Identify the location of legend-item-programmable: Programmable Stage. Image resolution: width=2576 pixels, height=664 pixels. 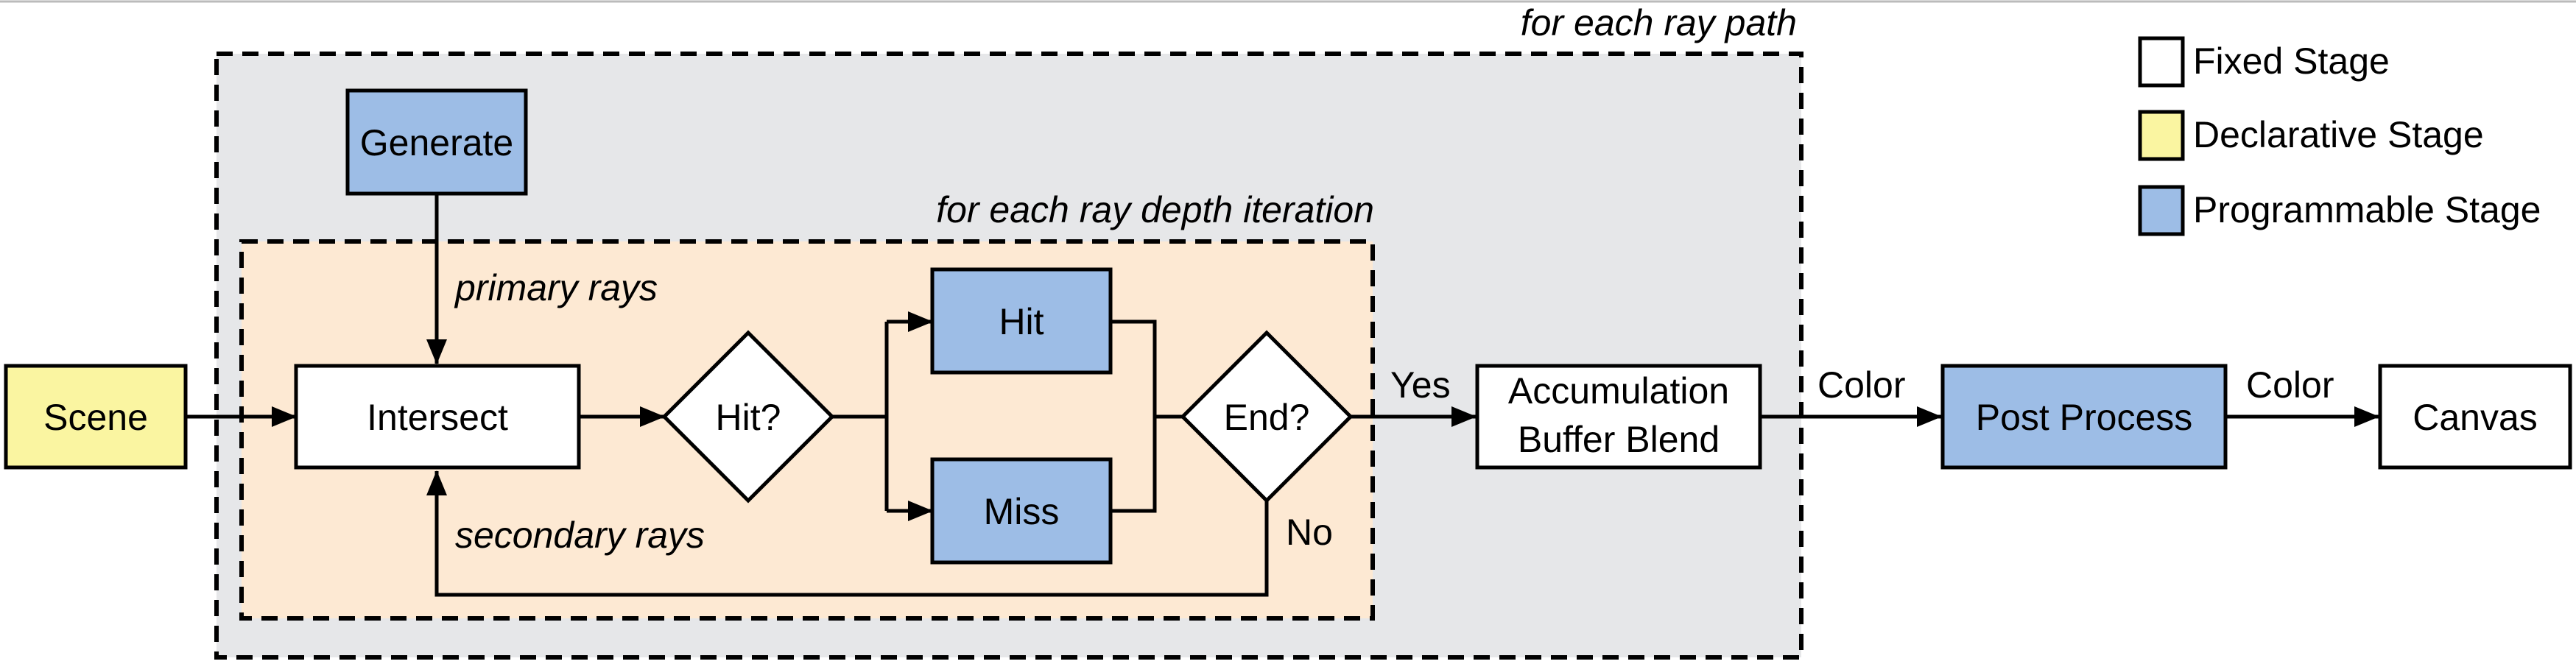
(2339, 210).